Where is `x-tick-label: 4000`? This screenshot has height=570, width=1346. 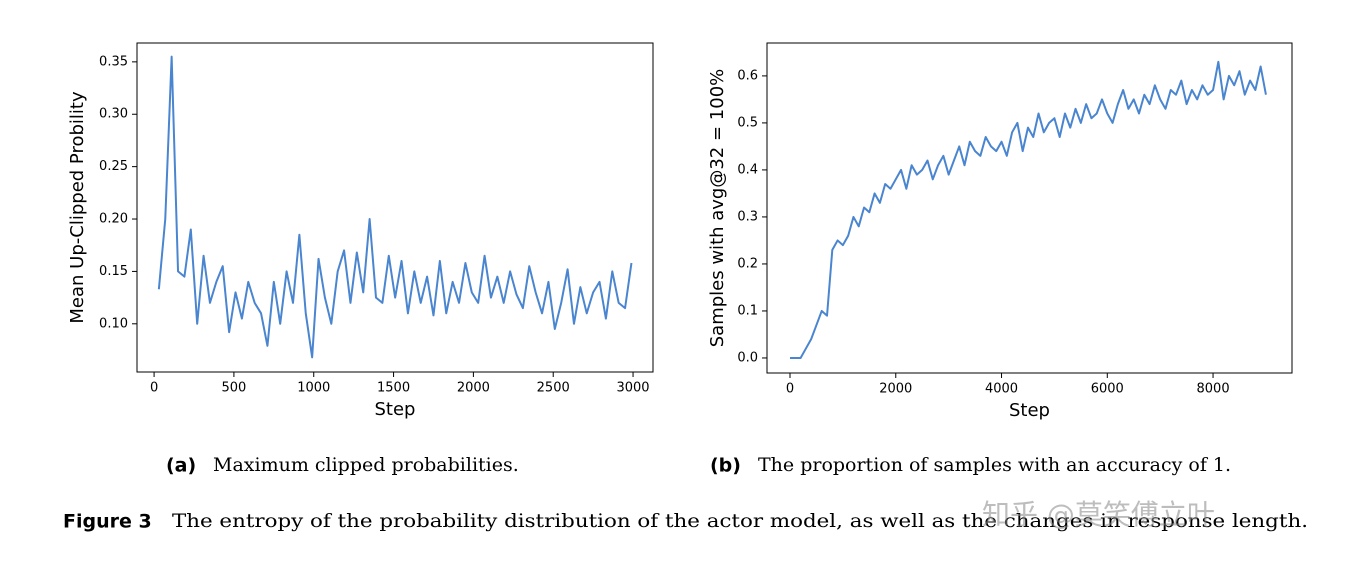 x-tick-label: 4000 is located at coordinates (1001, 389).